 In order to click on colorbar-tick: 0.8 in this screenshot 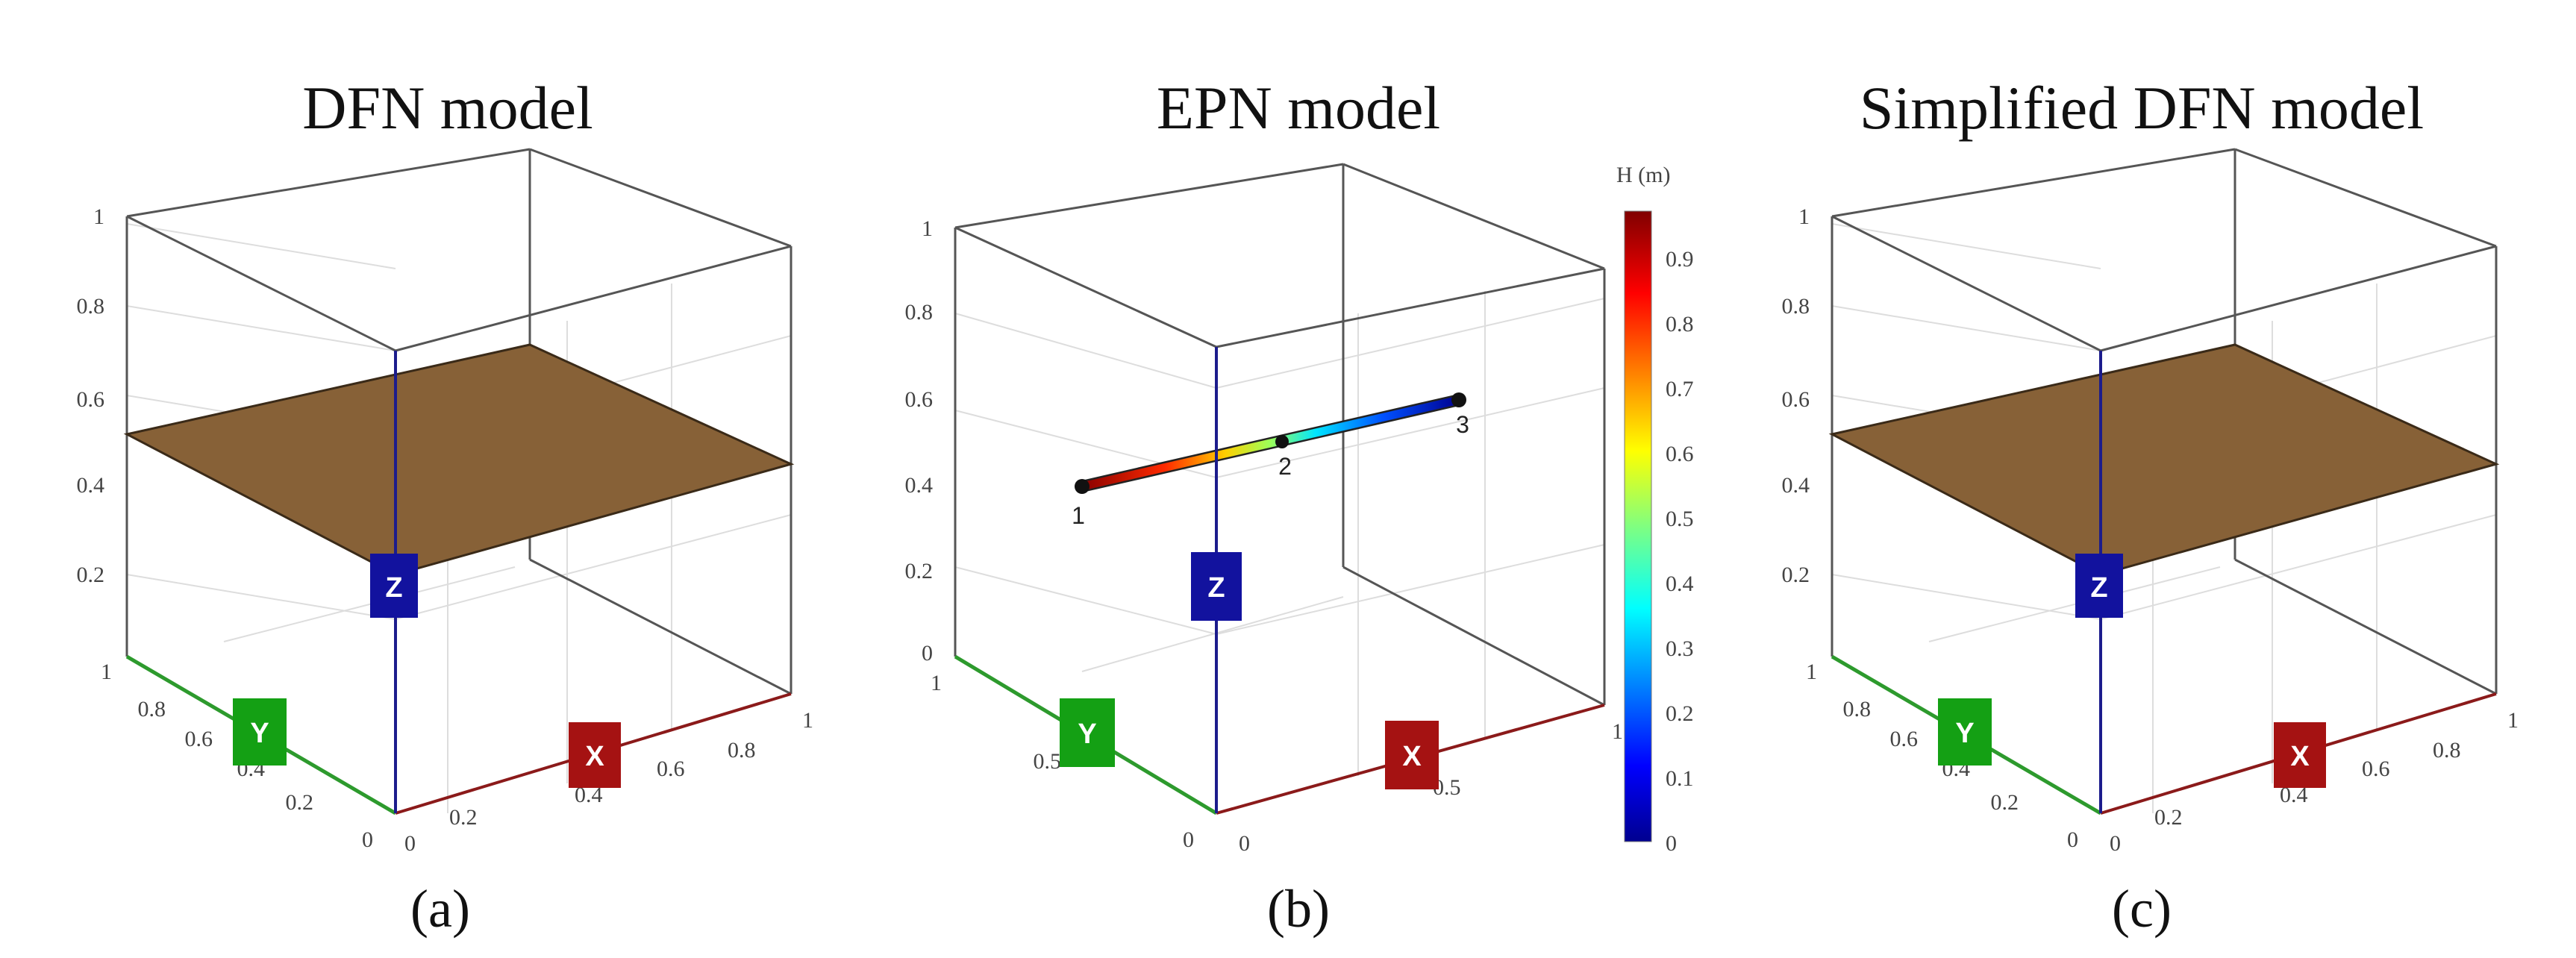, I will do `click(1680, 324)`.